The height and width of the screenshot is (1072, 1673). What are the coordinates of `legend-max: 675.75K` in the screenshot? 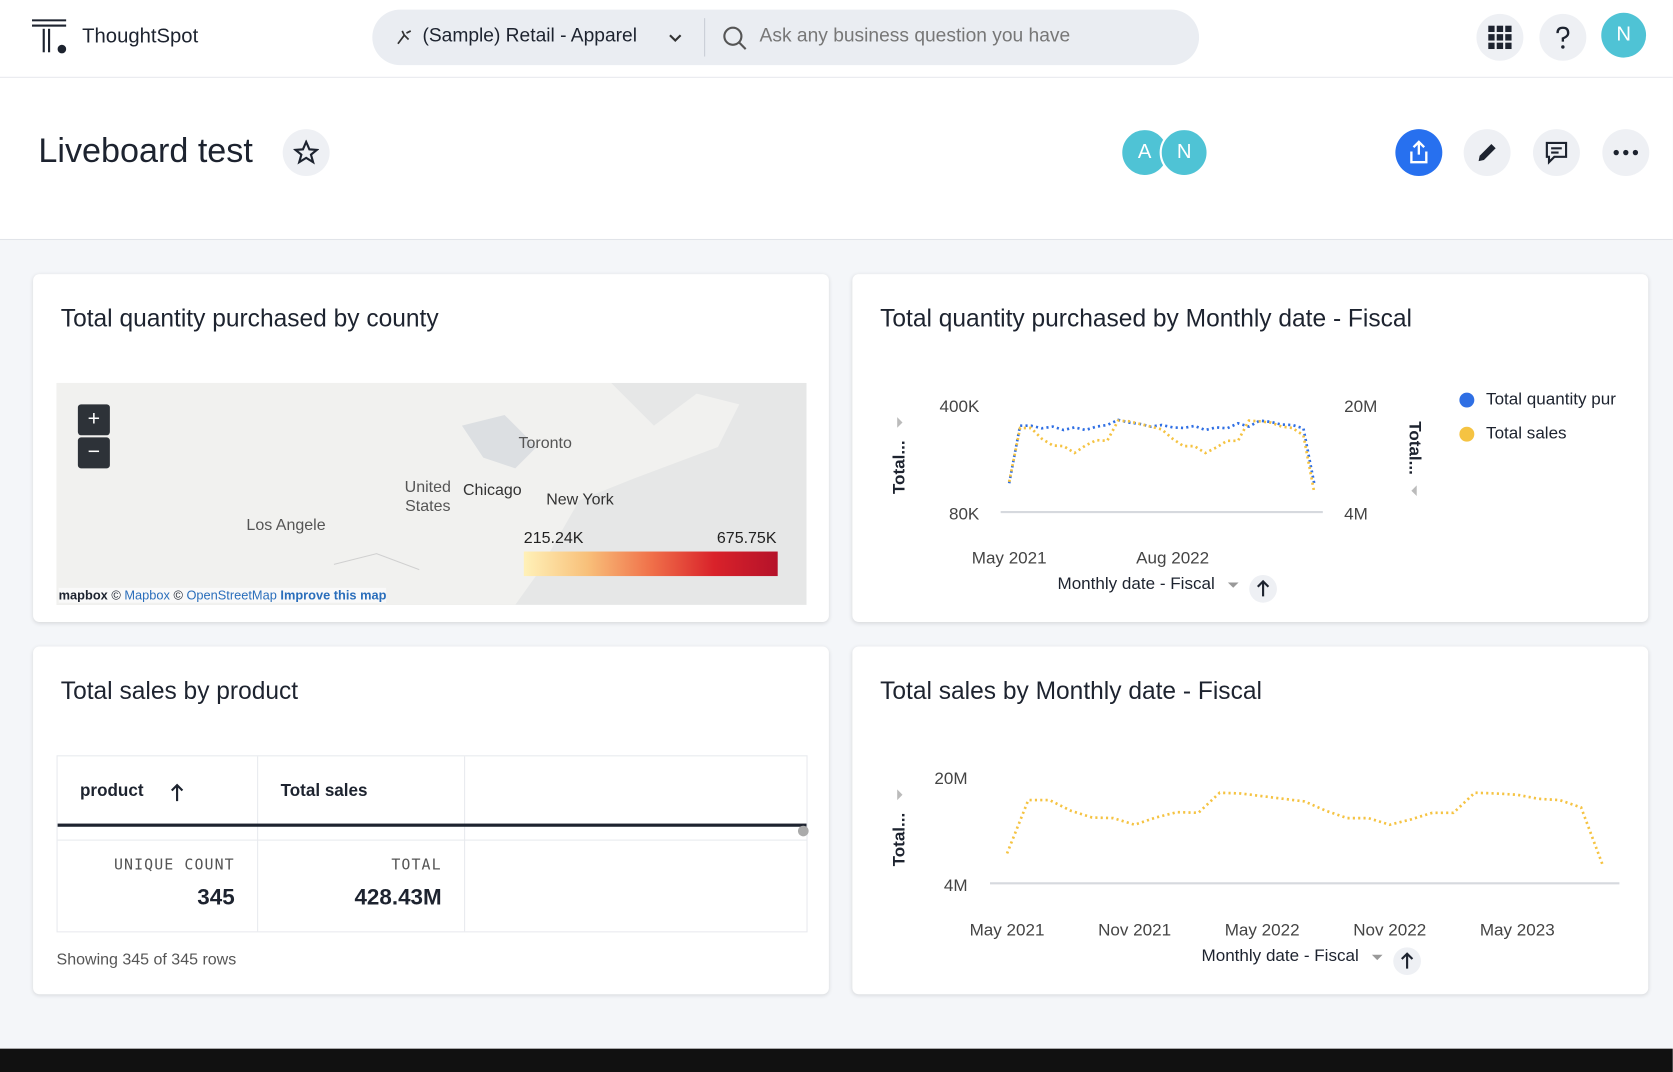 It's located at (746, 538).